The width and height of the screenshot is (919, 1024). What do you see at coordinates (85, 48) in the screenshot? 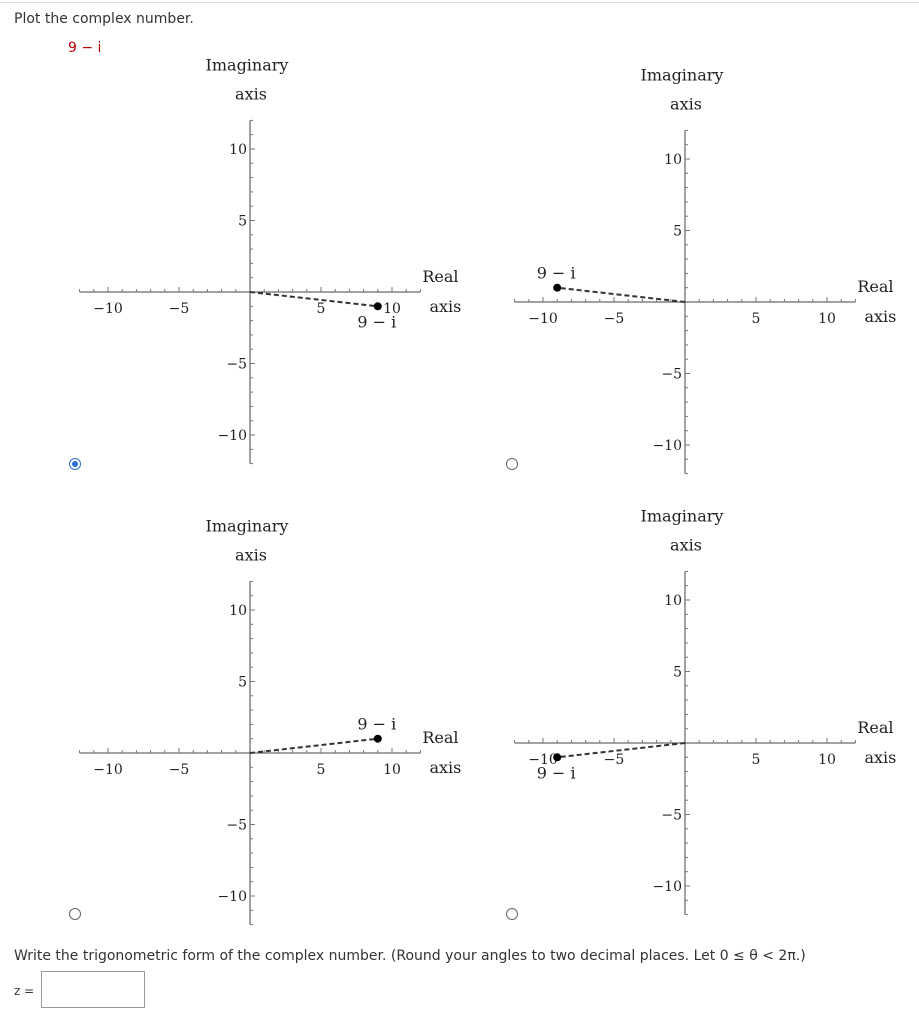
I see `complex-number: 9 − i` at bounding box center [85, 48].